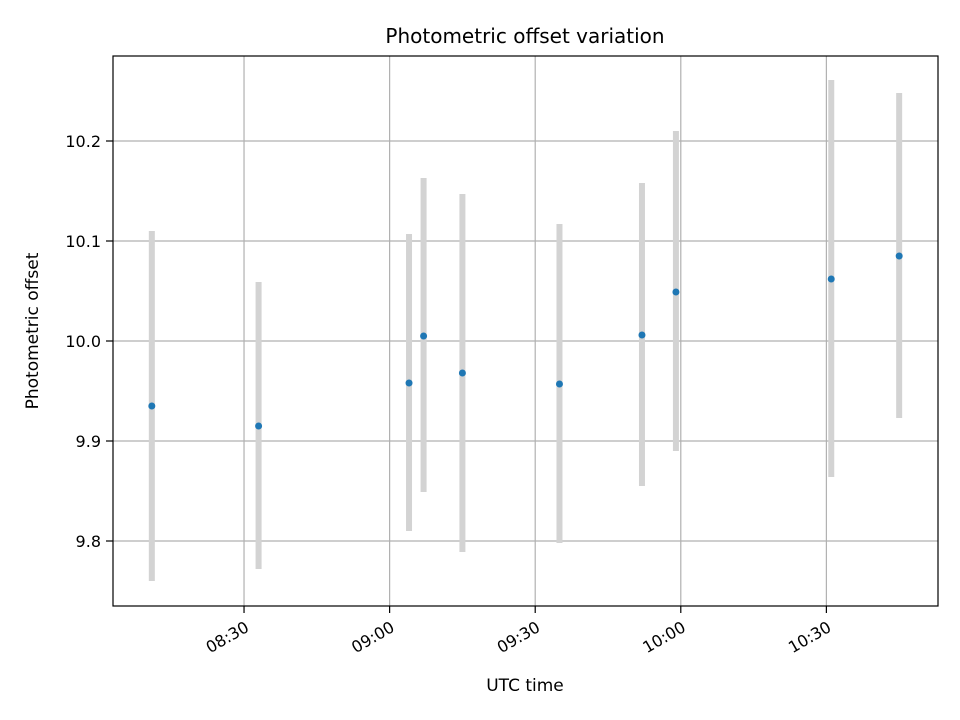 The image size is (960, 720). I want to click on y-tick-label: 9.9, so click(88, 441).